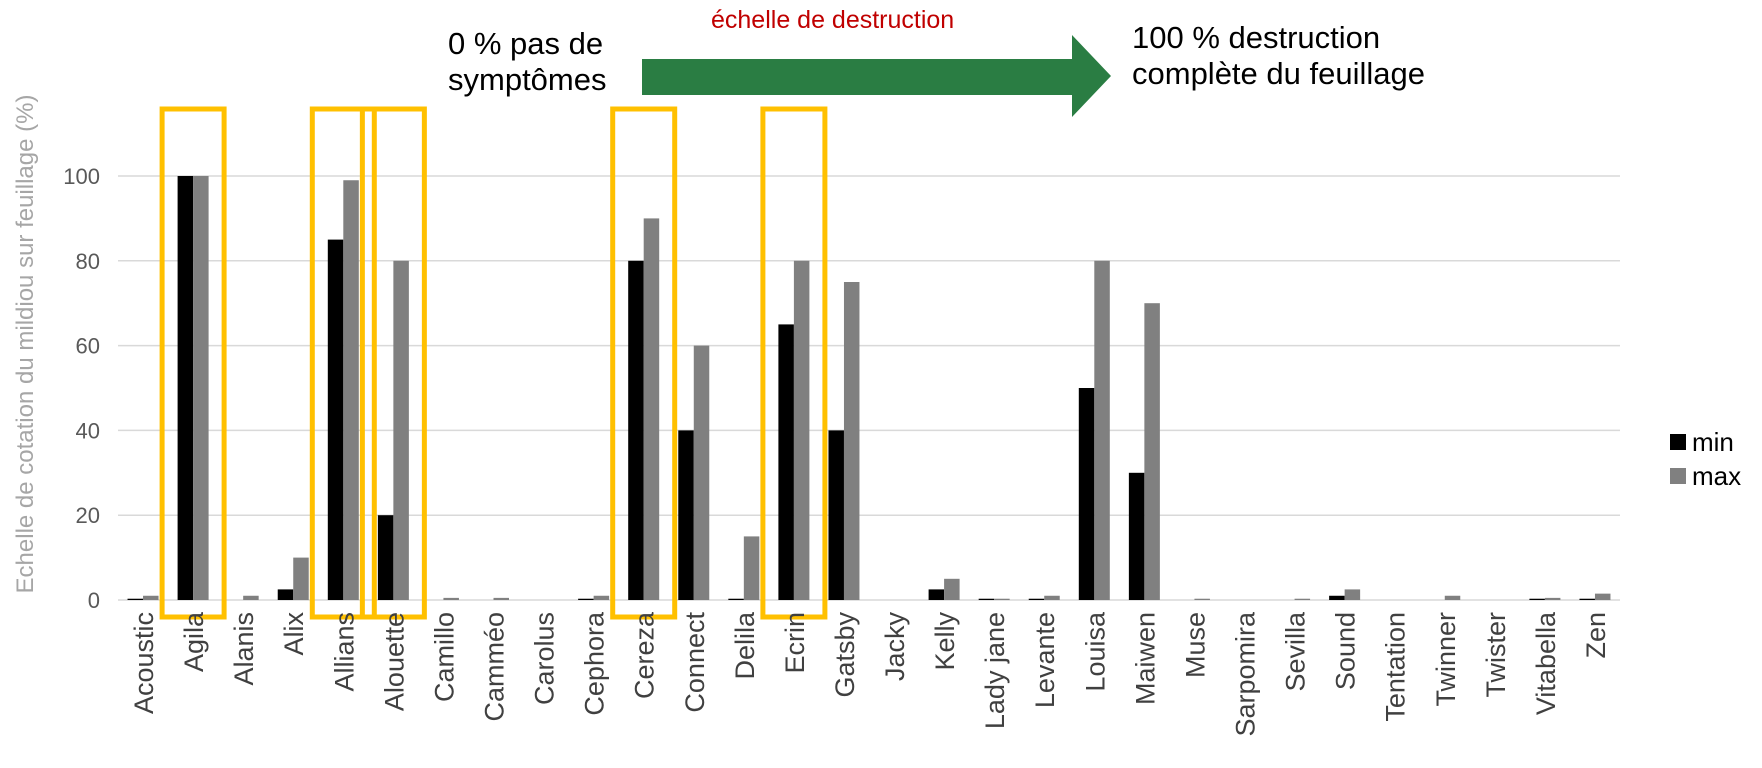 This screenshot has height=768, width=1762. What do you see at coordinates (1337, 597) in the screenshot?
I see `bar-min-sound` at bounding box center [1337, 597].